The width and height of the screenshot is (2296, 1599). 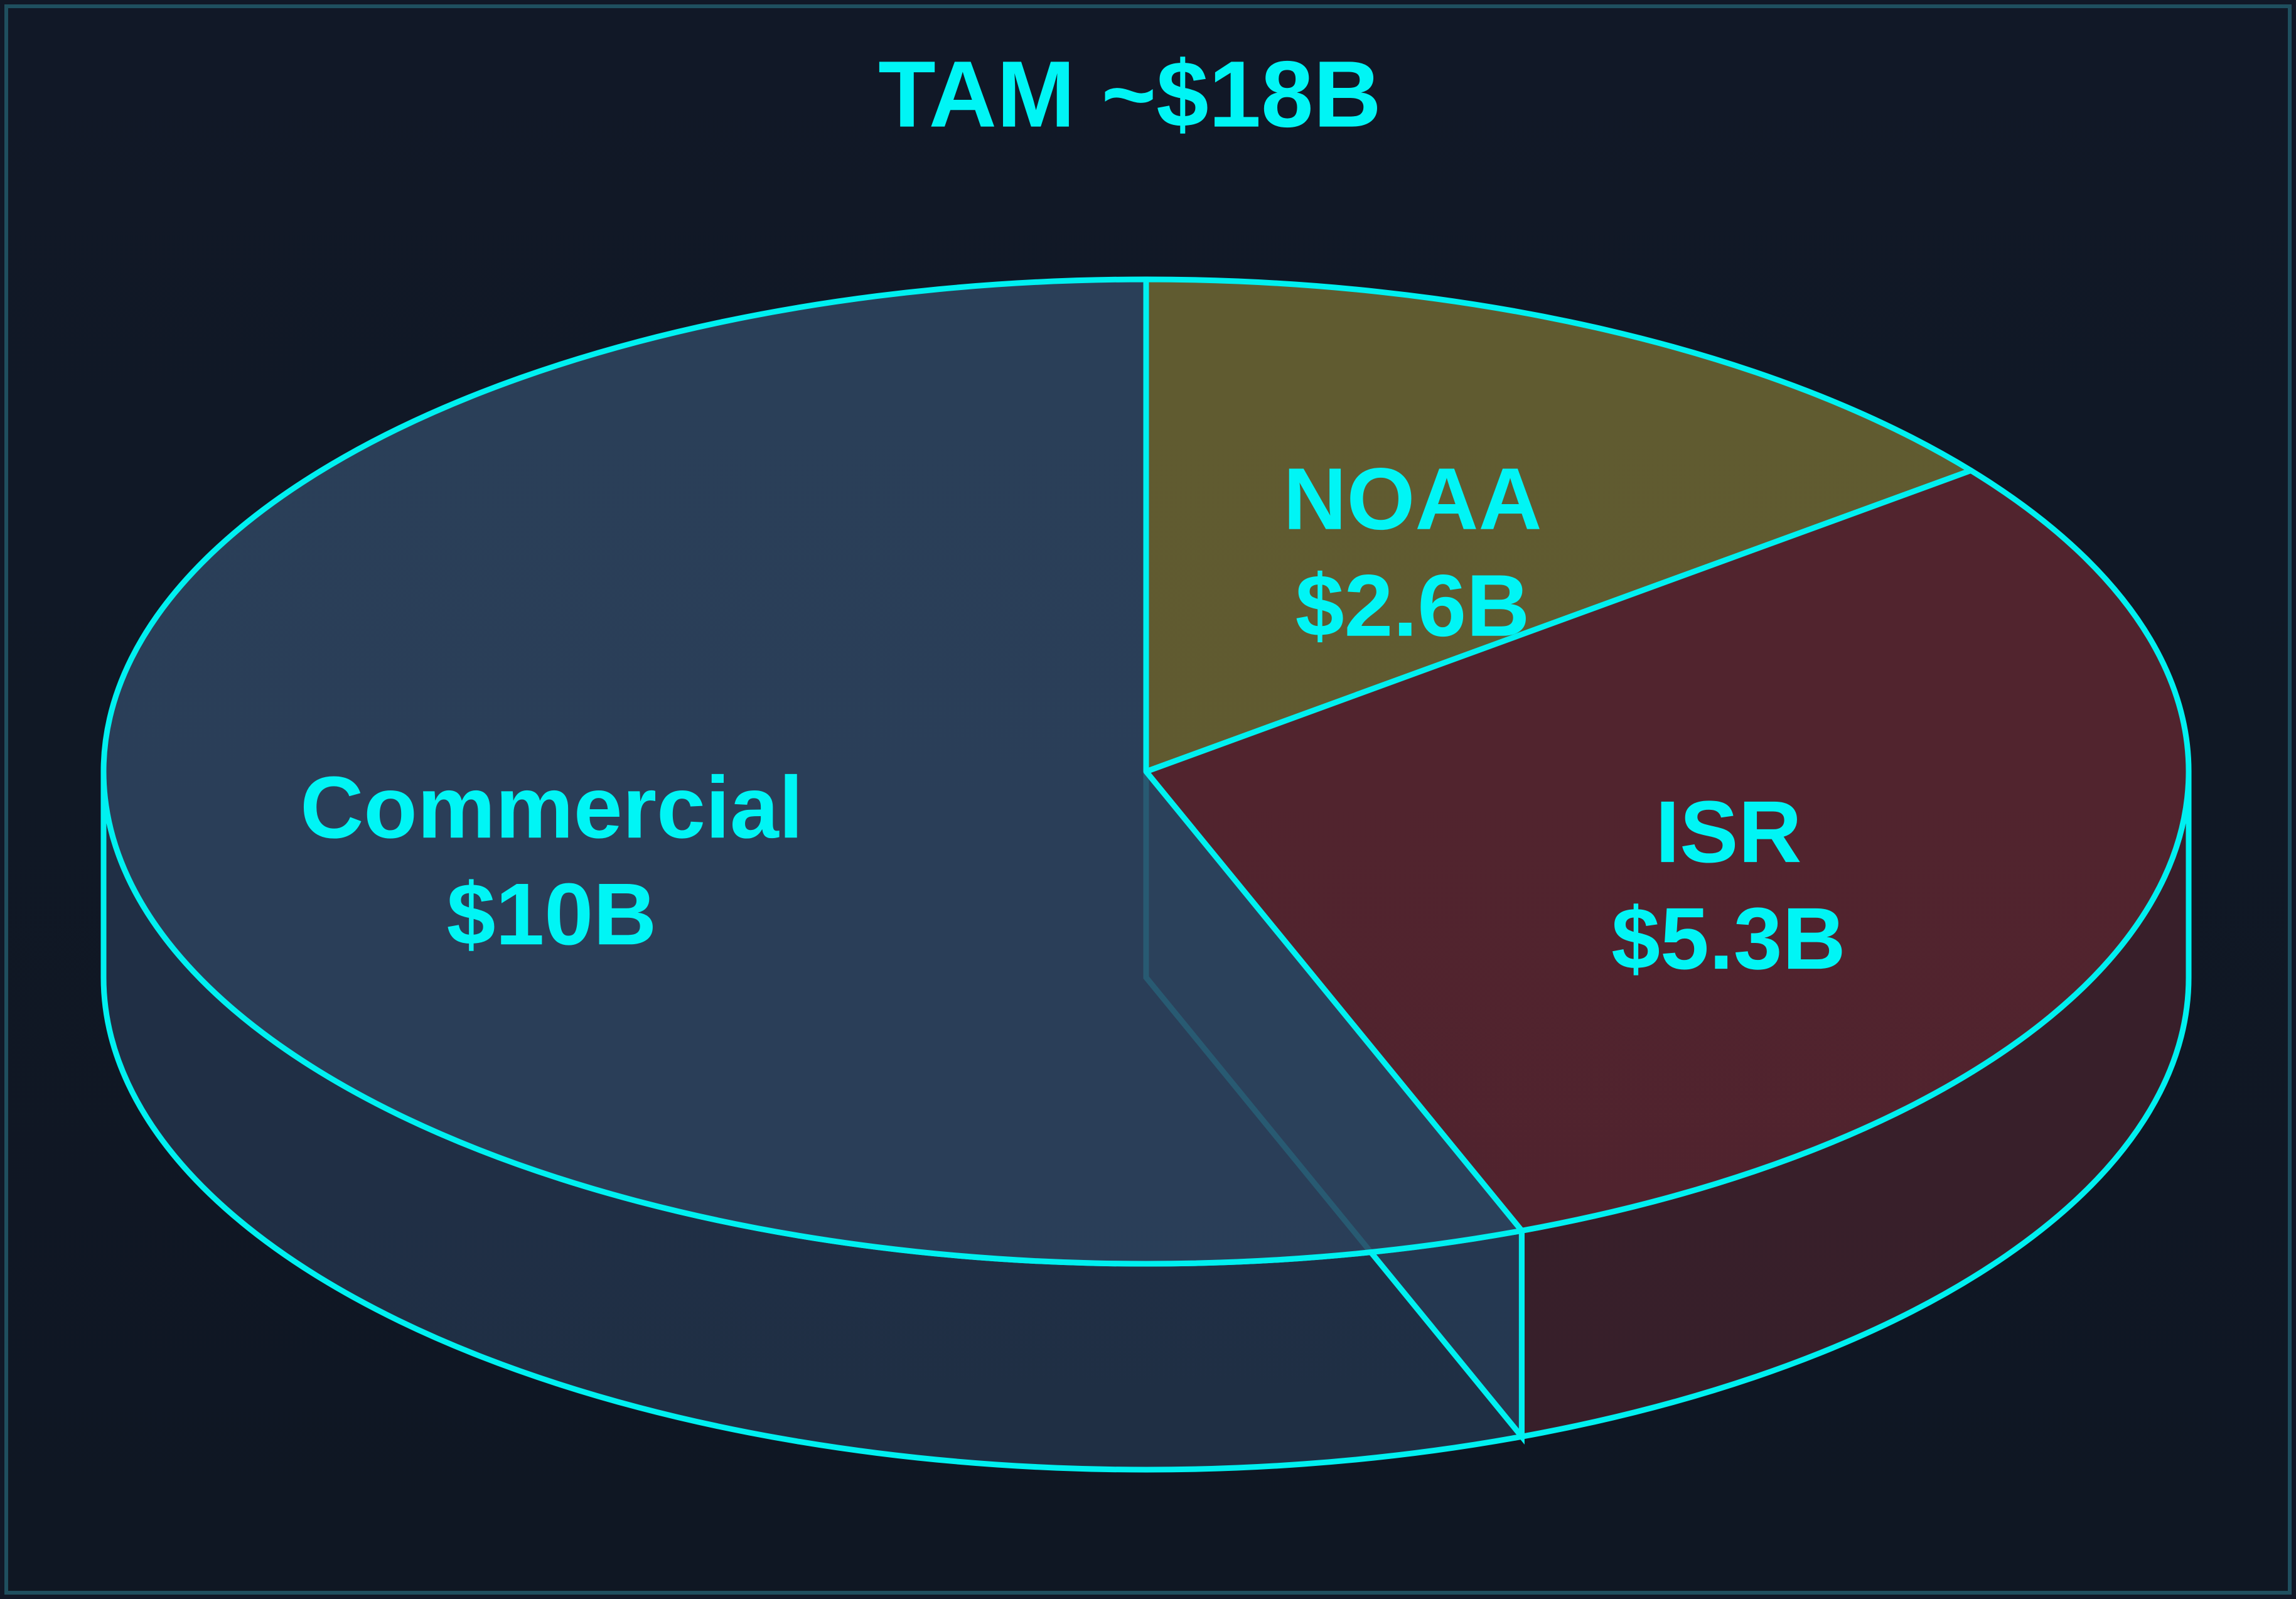 I want to click on slice, so click(x=1558, y=525).